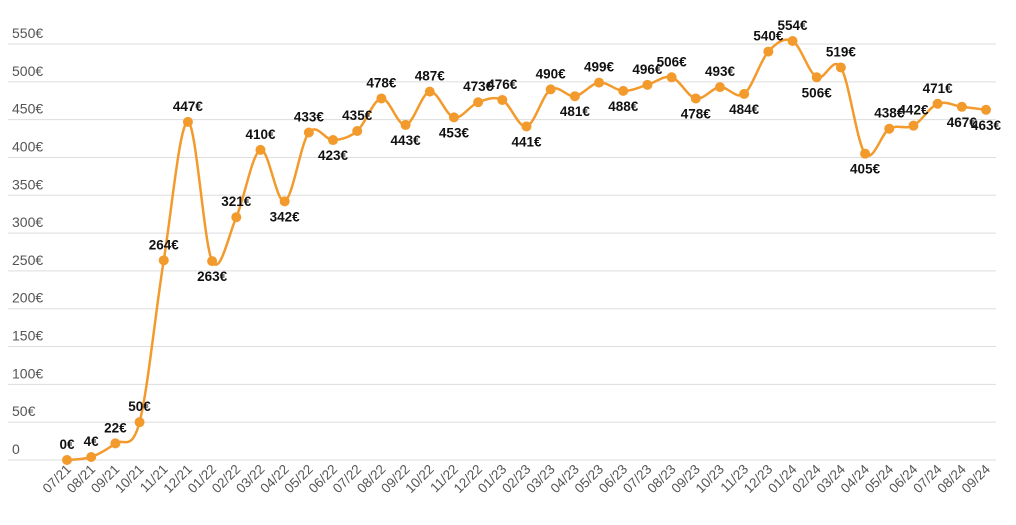 The image size is (1016, 525). I want to click on data-label: 443€, so click(406, 140).